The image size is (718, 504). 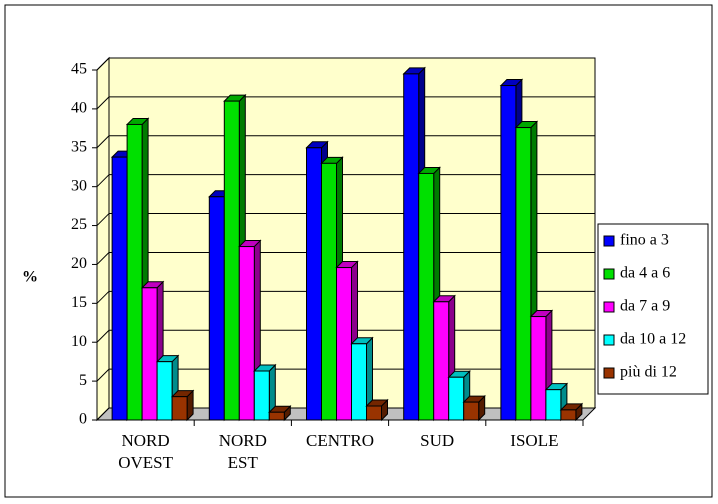 What do you see at coordinates (340, 440) in the screenshot?
I see `x-tick-label: CENTRO` at bounding box center [340, 440].